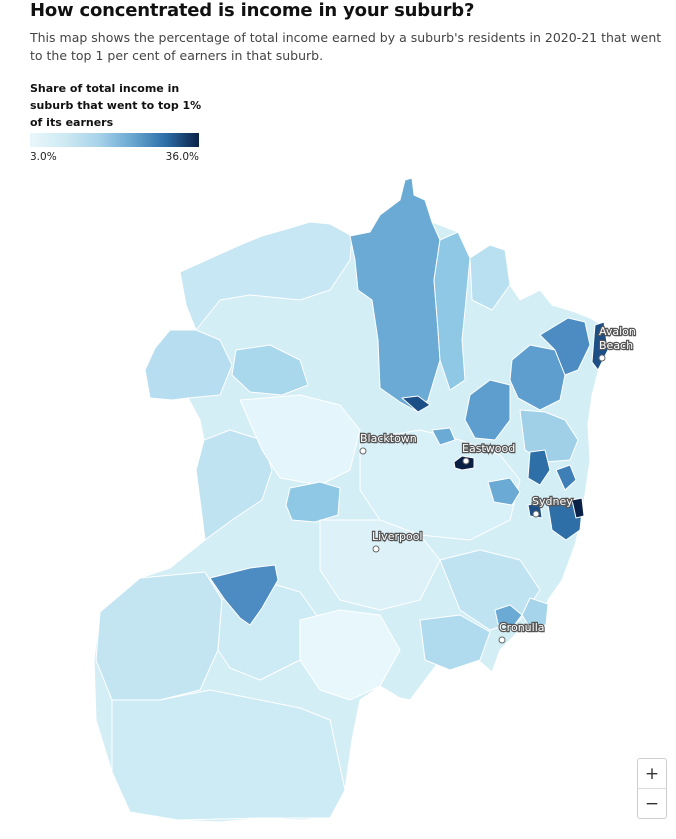 This screenshot has height=839, width=676. Describe the element at coordinates (313, 502) in the screenshot. I see `region-penrith-block` at that location.